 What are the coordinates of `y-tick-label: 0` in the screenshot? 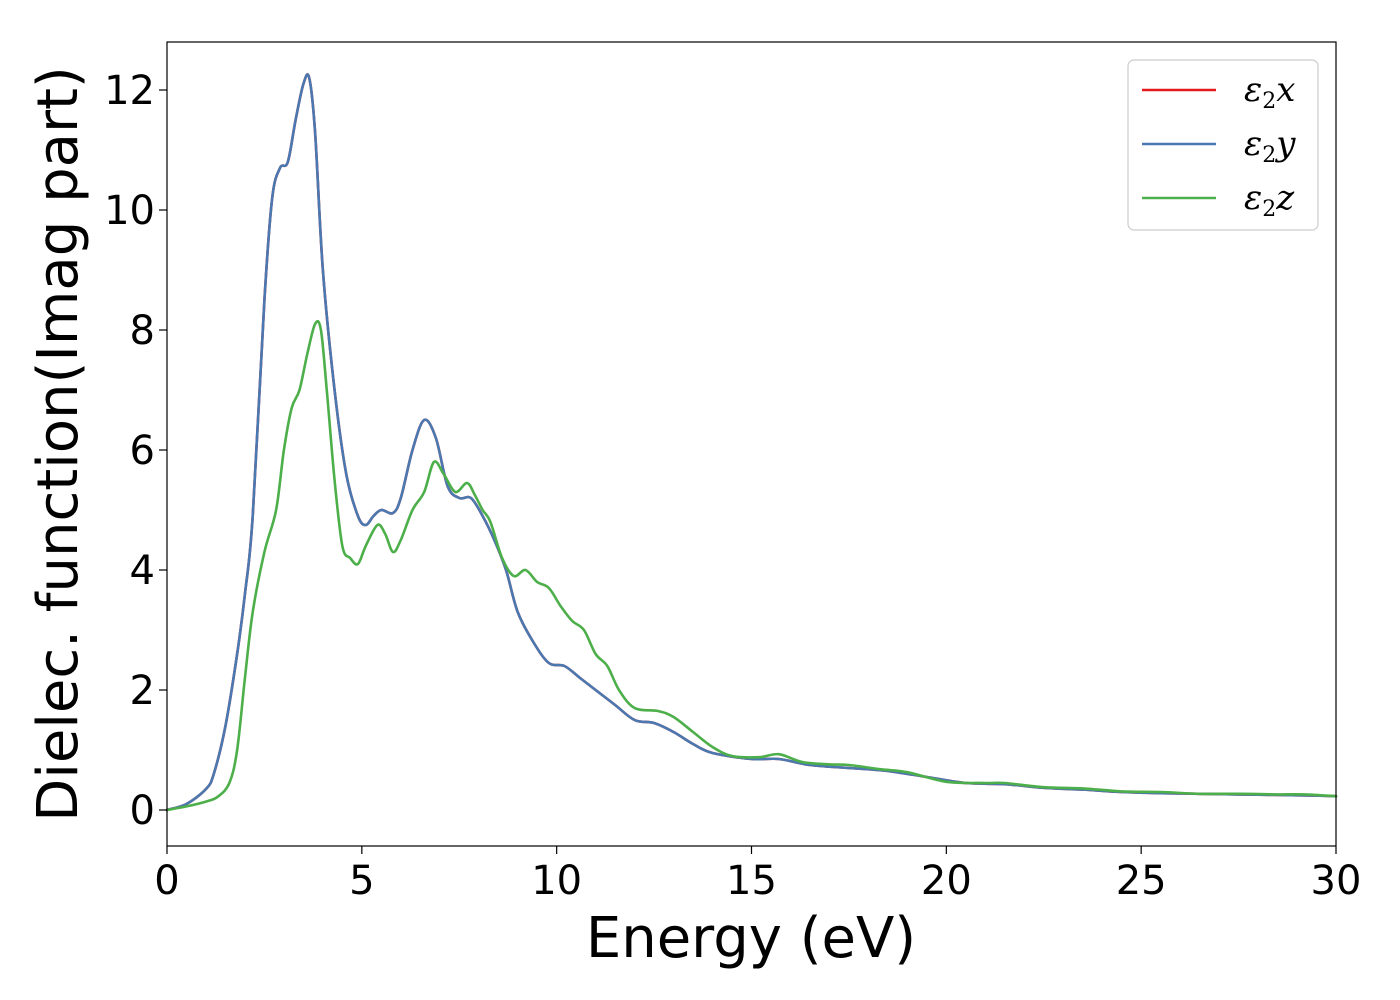 It's located at (142, 811).